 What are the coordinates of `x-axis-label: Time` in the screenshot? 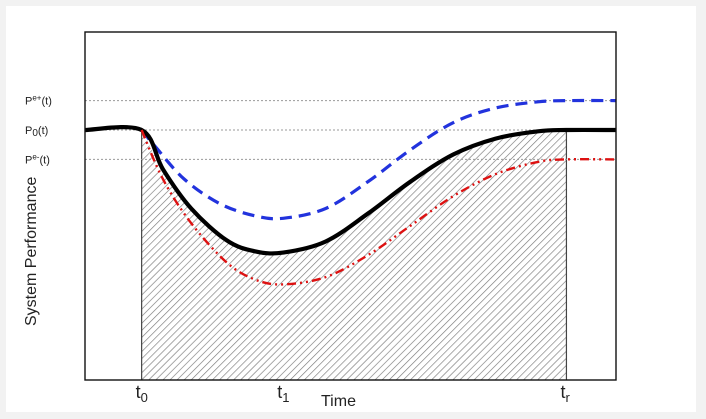 It's located at (338, 401).